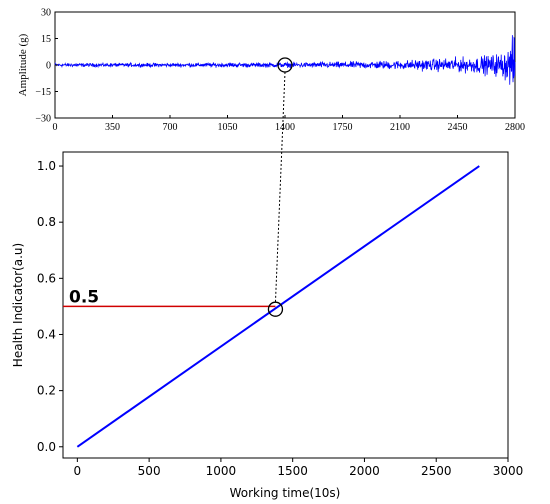 This screenshot has width=550, height=504. Describe the element at coordinates (112, 127) in the screenshot. I see `top-x-tick-label: 350` at that location.